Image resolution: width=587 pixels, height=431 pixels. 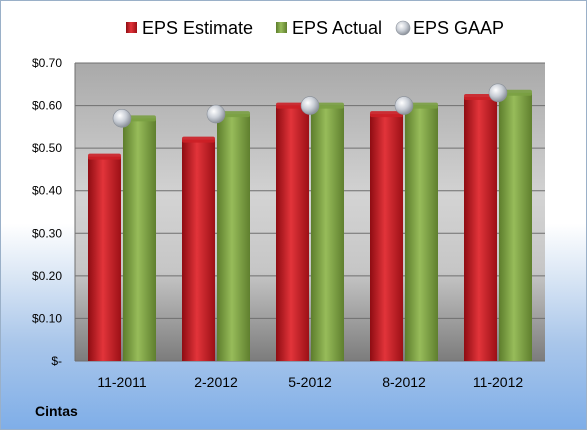 I want to click on legend-label: EPS GAAP, so click(x=458, y=28).